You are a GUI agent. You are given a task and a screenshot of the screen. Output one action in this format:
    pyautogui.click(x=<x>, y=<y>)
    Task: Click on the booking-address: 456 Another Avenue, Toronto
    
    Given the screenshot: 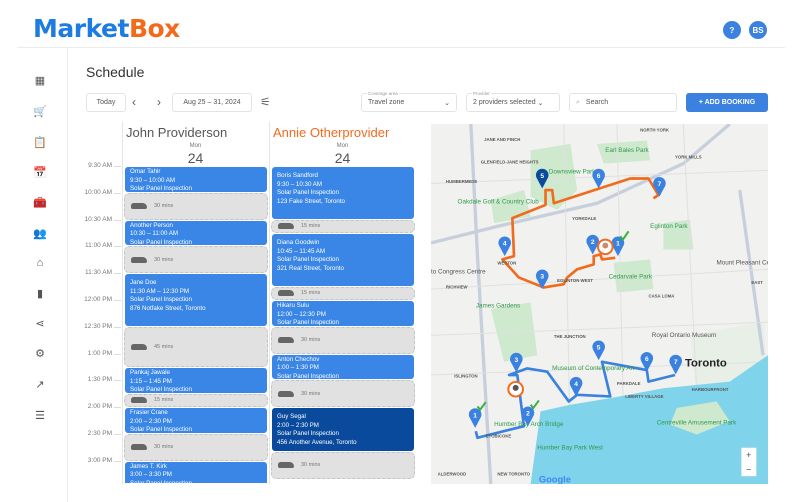 What is the action you would take?
    pyautogui.click(x=317, y=442)
    